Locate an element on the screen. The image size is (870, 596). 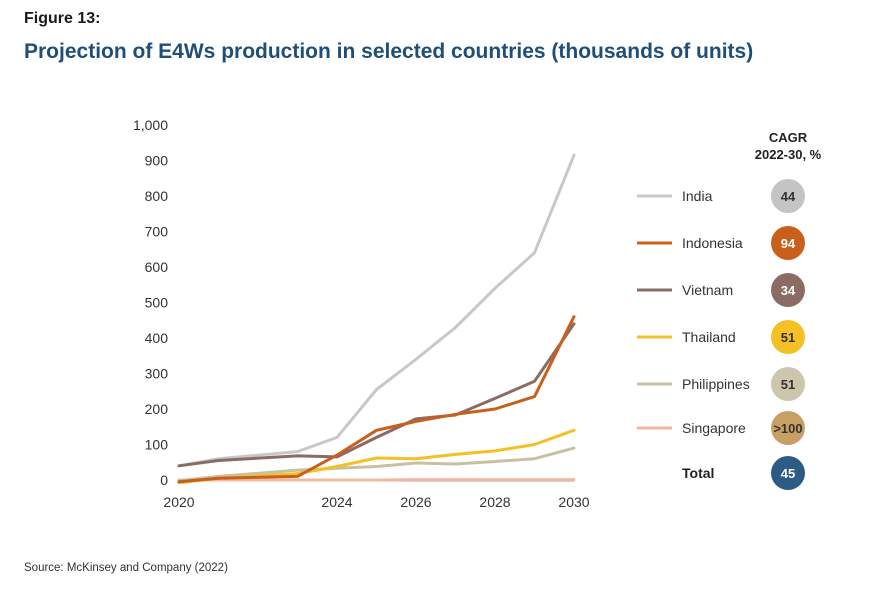
y-tick-label: 800 is located at coordinates (157, 196).